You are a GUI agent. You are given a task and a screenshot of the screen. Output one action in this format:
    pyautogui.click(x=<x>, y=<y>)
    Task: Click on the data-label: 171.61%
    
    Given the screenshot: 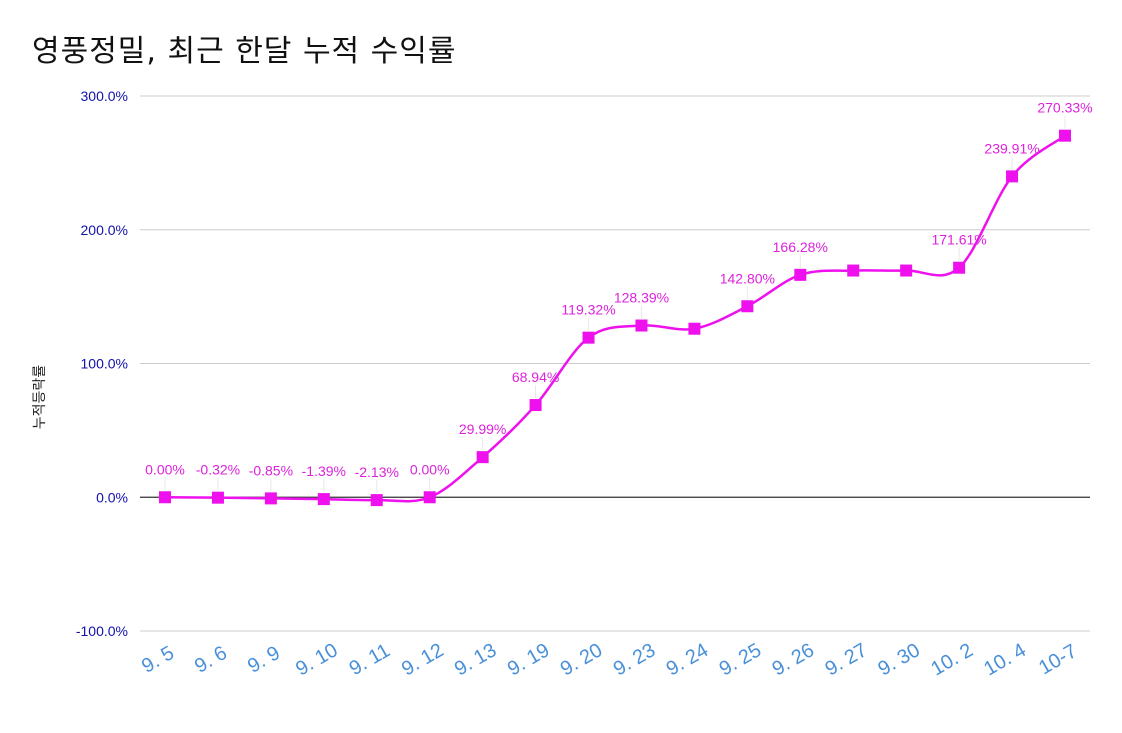 What is the action you would take?
    pyautogui.click(x=958, y=240)
    